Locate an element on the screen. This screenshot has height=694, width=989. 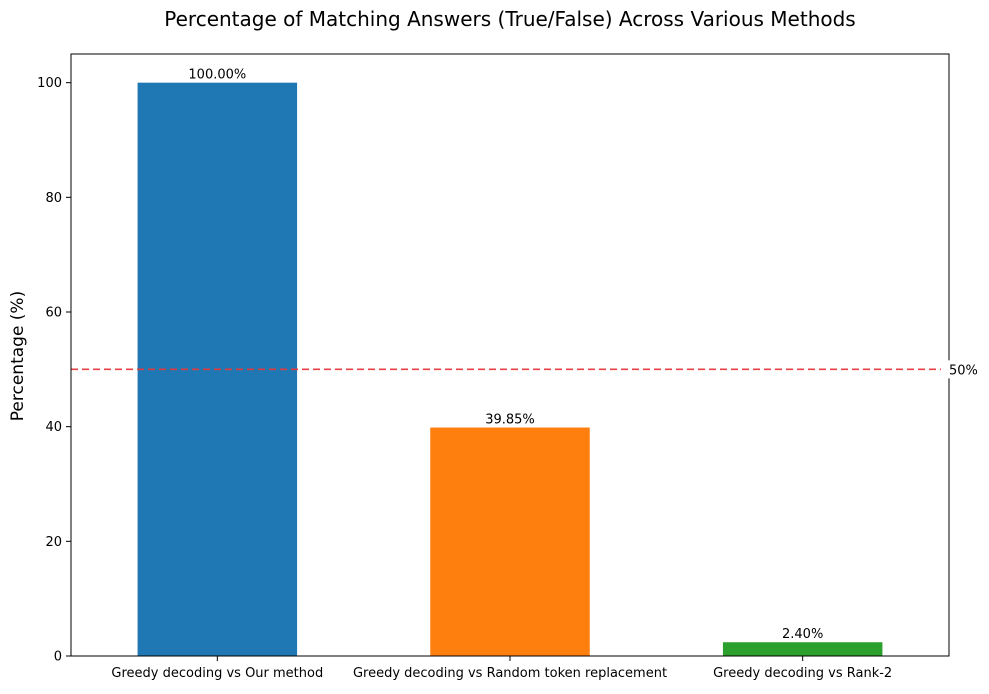
data-label: 100.00% is located at coordinates (217, 75).